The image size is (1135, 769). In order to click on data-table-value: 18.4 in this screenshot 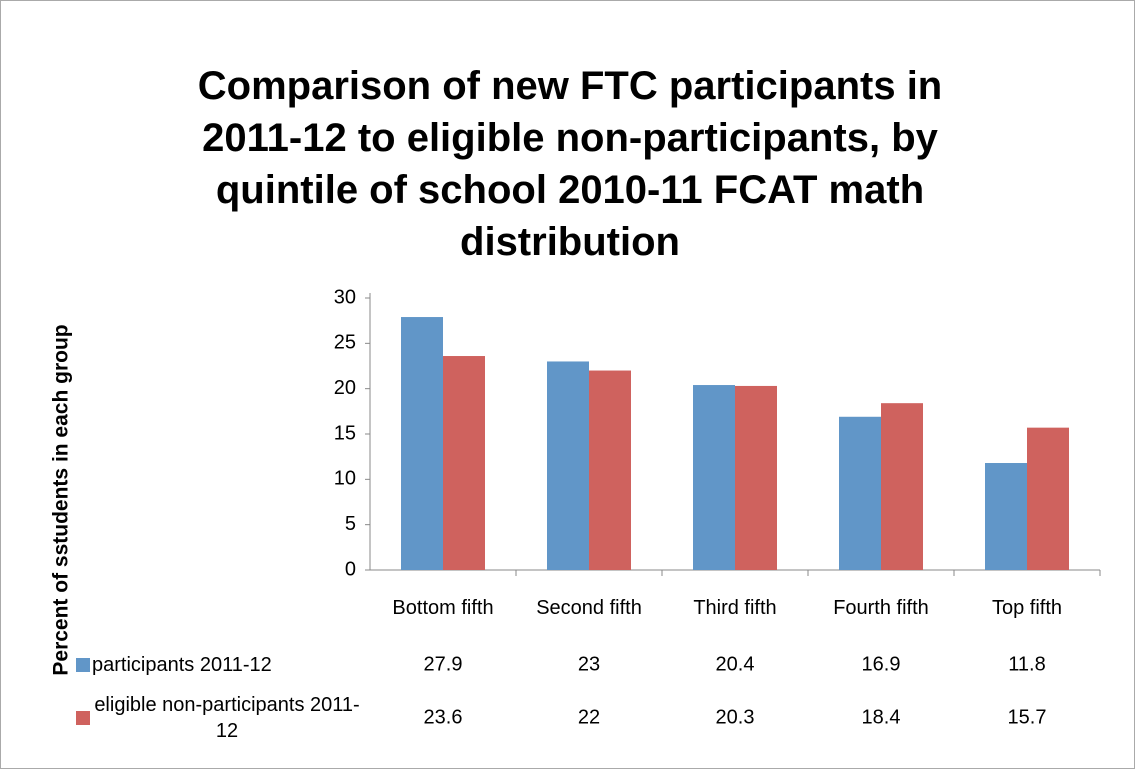, I will do `click(881, 717)`.